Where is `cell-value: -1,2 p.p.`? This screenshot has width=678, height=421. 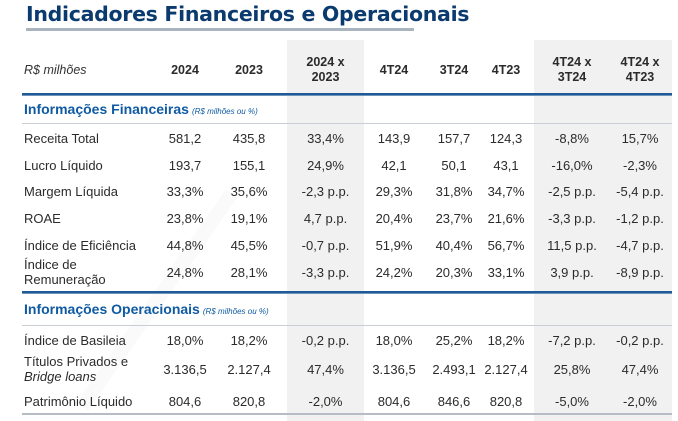 cell-value: -1,2 p.p. is located at coordinates (640, 218).